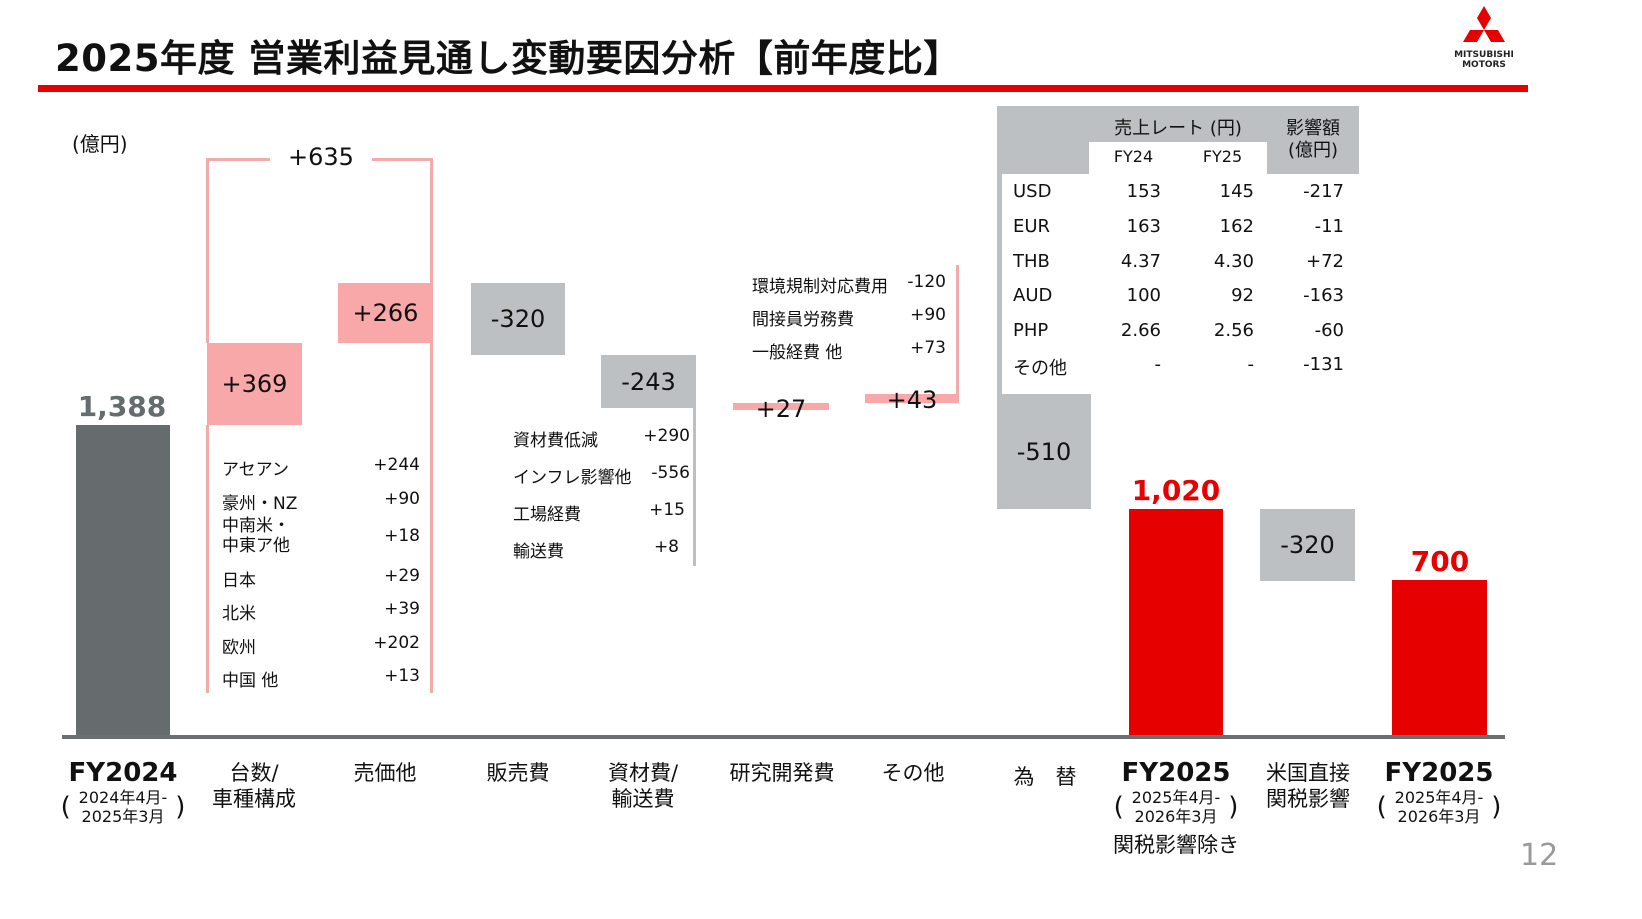 This screenshot has width=1642, height=919. Describe the element at coordinates (1233, 261) in the screenshot. I see `fx-fy25: 4.30` at that location.